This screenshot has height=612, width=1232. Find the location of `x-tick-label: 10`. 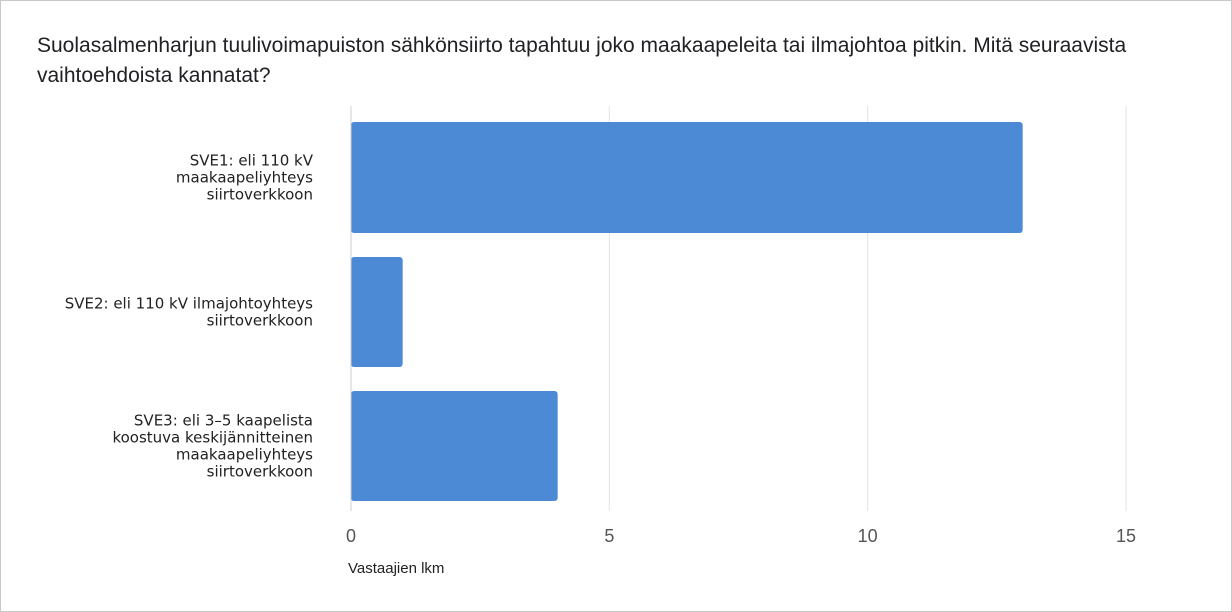

x-tick-label: 10 is located at coordinates (868, 536).